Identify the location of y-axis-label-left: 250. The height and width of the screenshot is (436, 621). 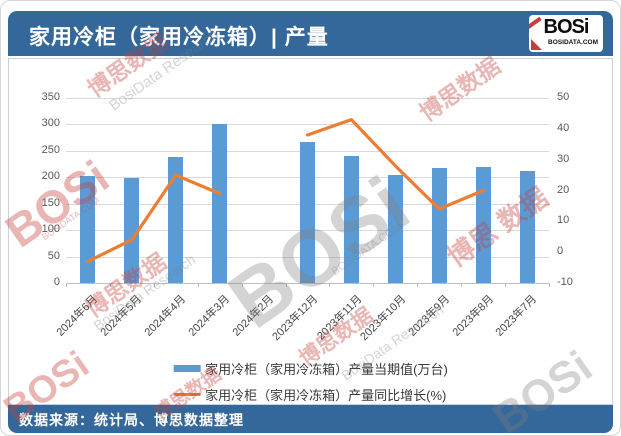
(50, 149).